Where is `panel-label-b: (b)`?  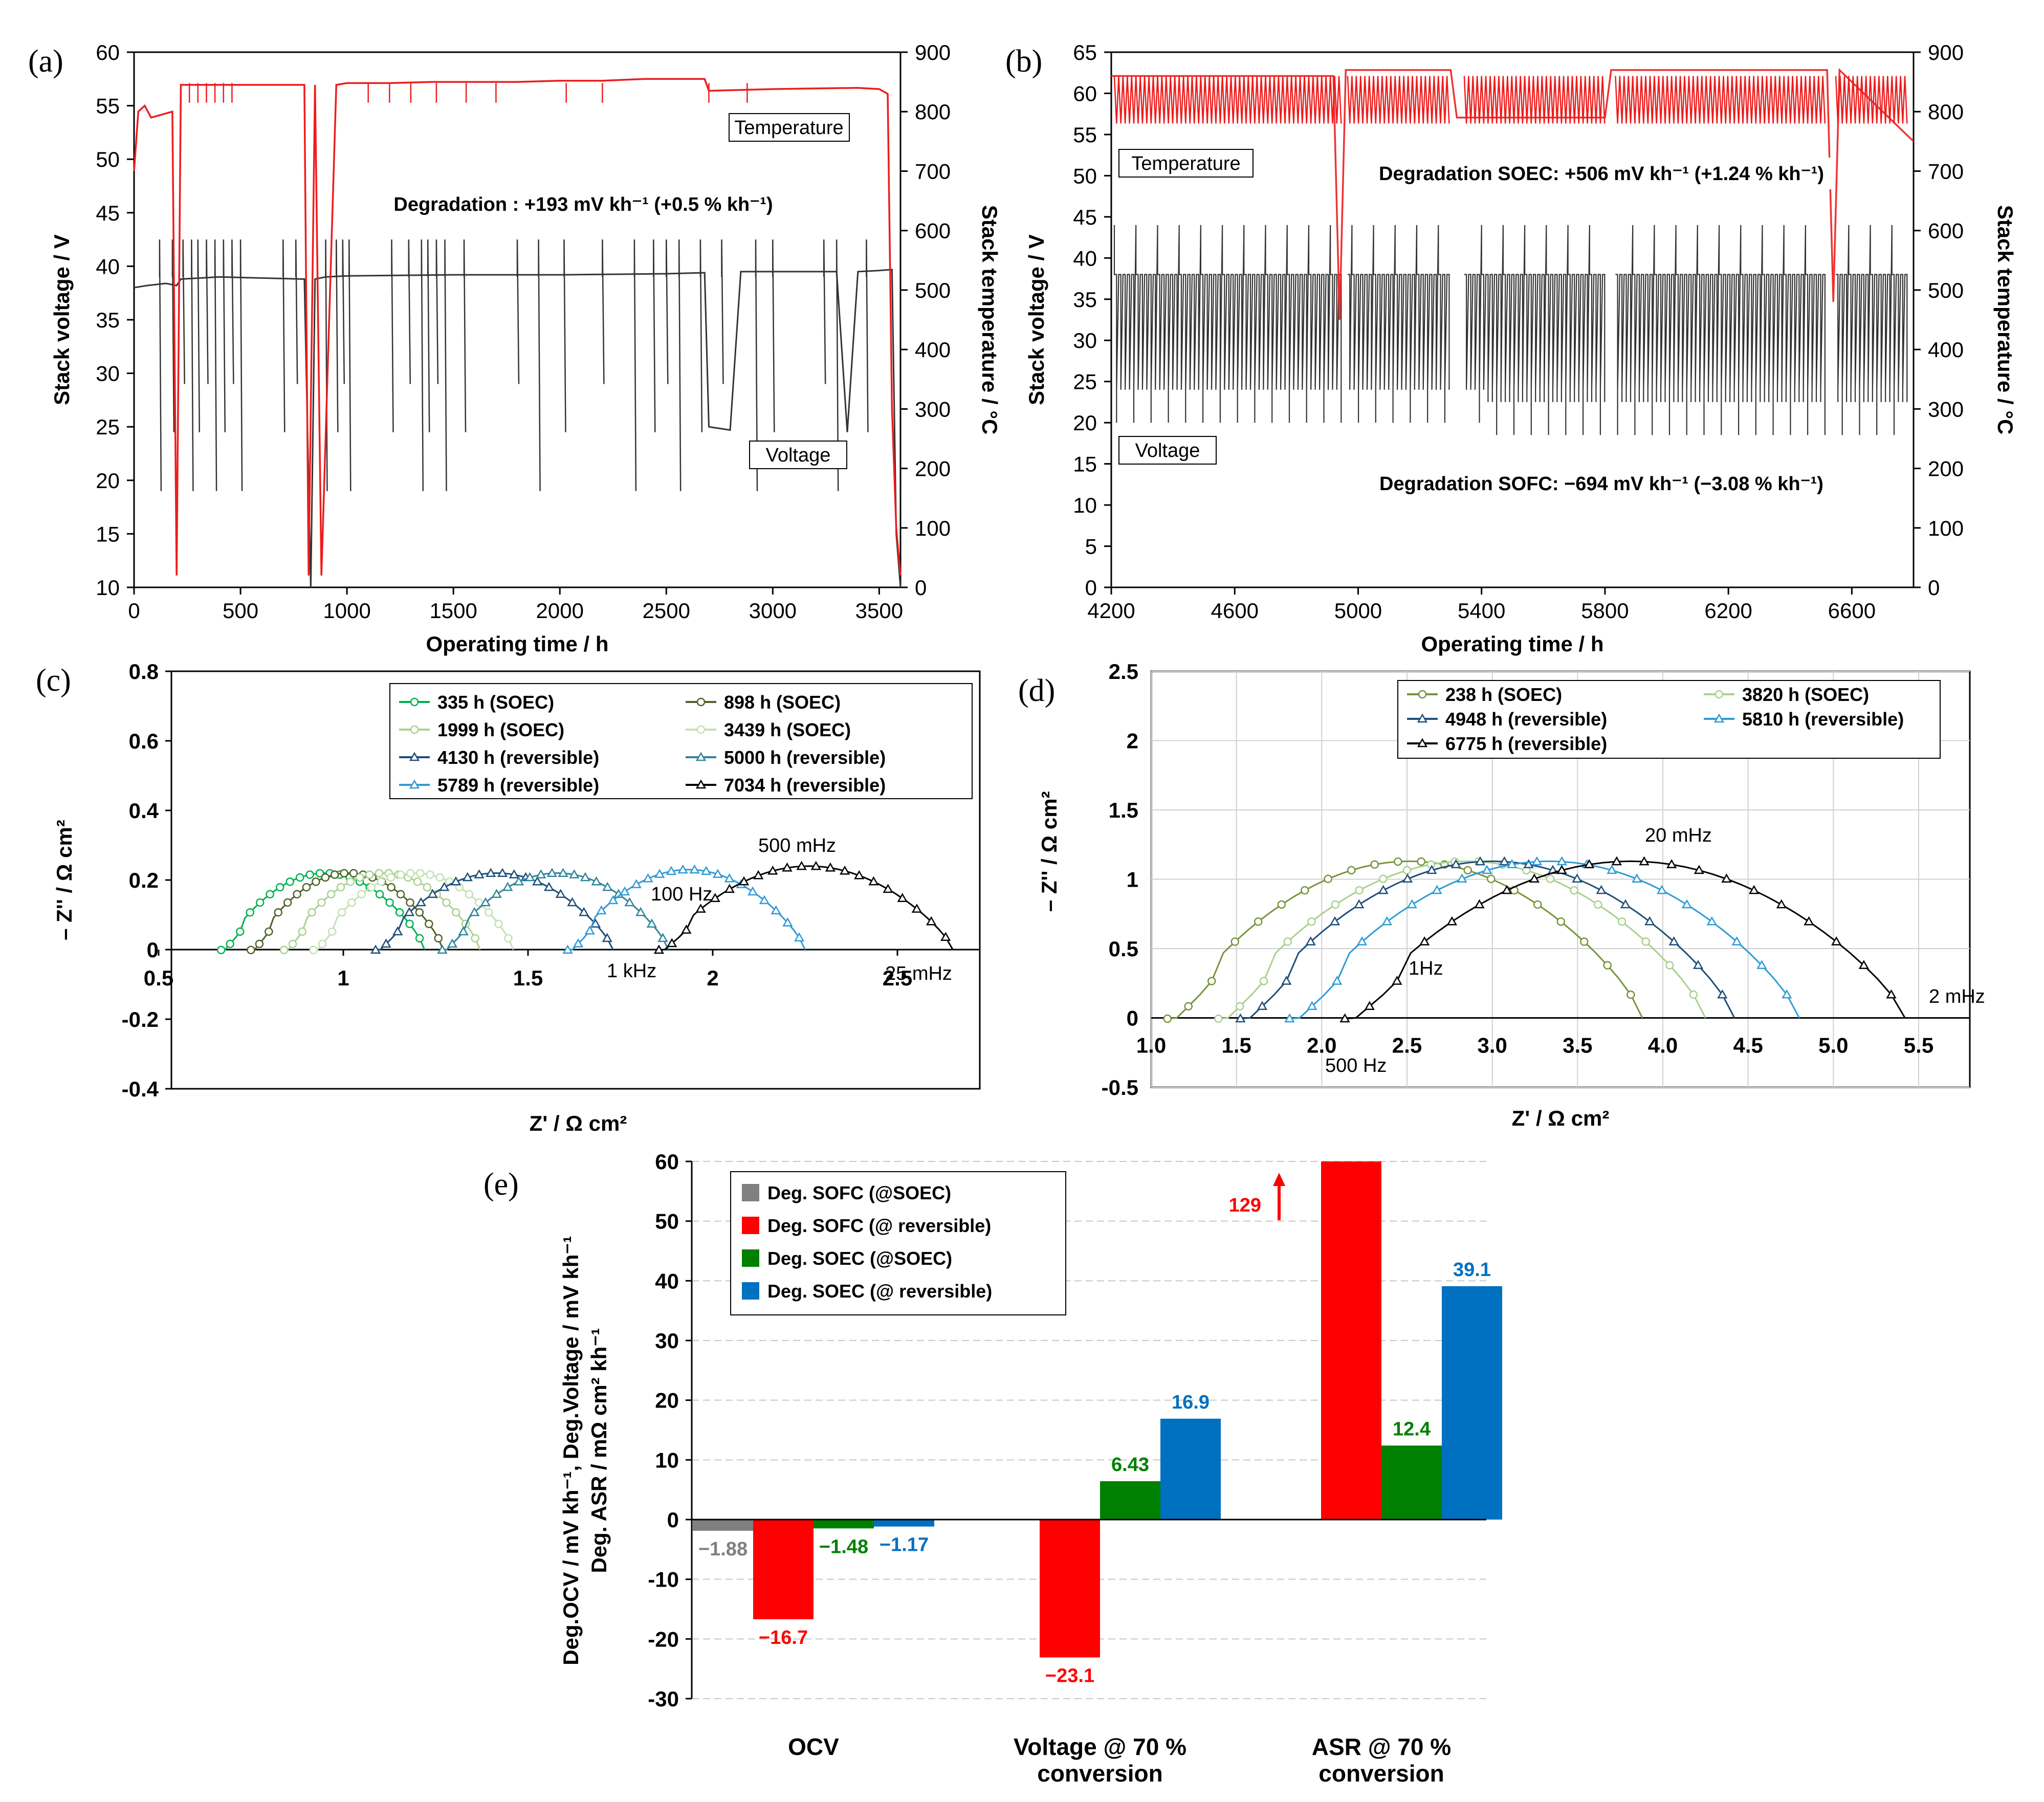
panel-label-b: (b) is located at coordinates (1023, 61).